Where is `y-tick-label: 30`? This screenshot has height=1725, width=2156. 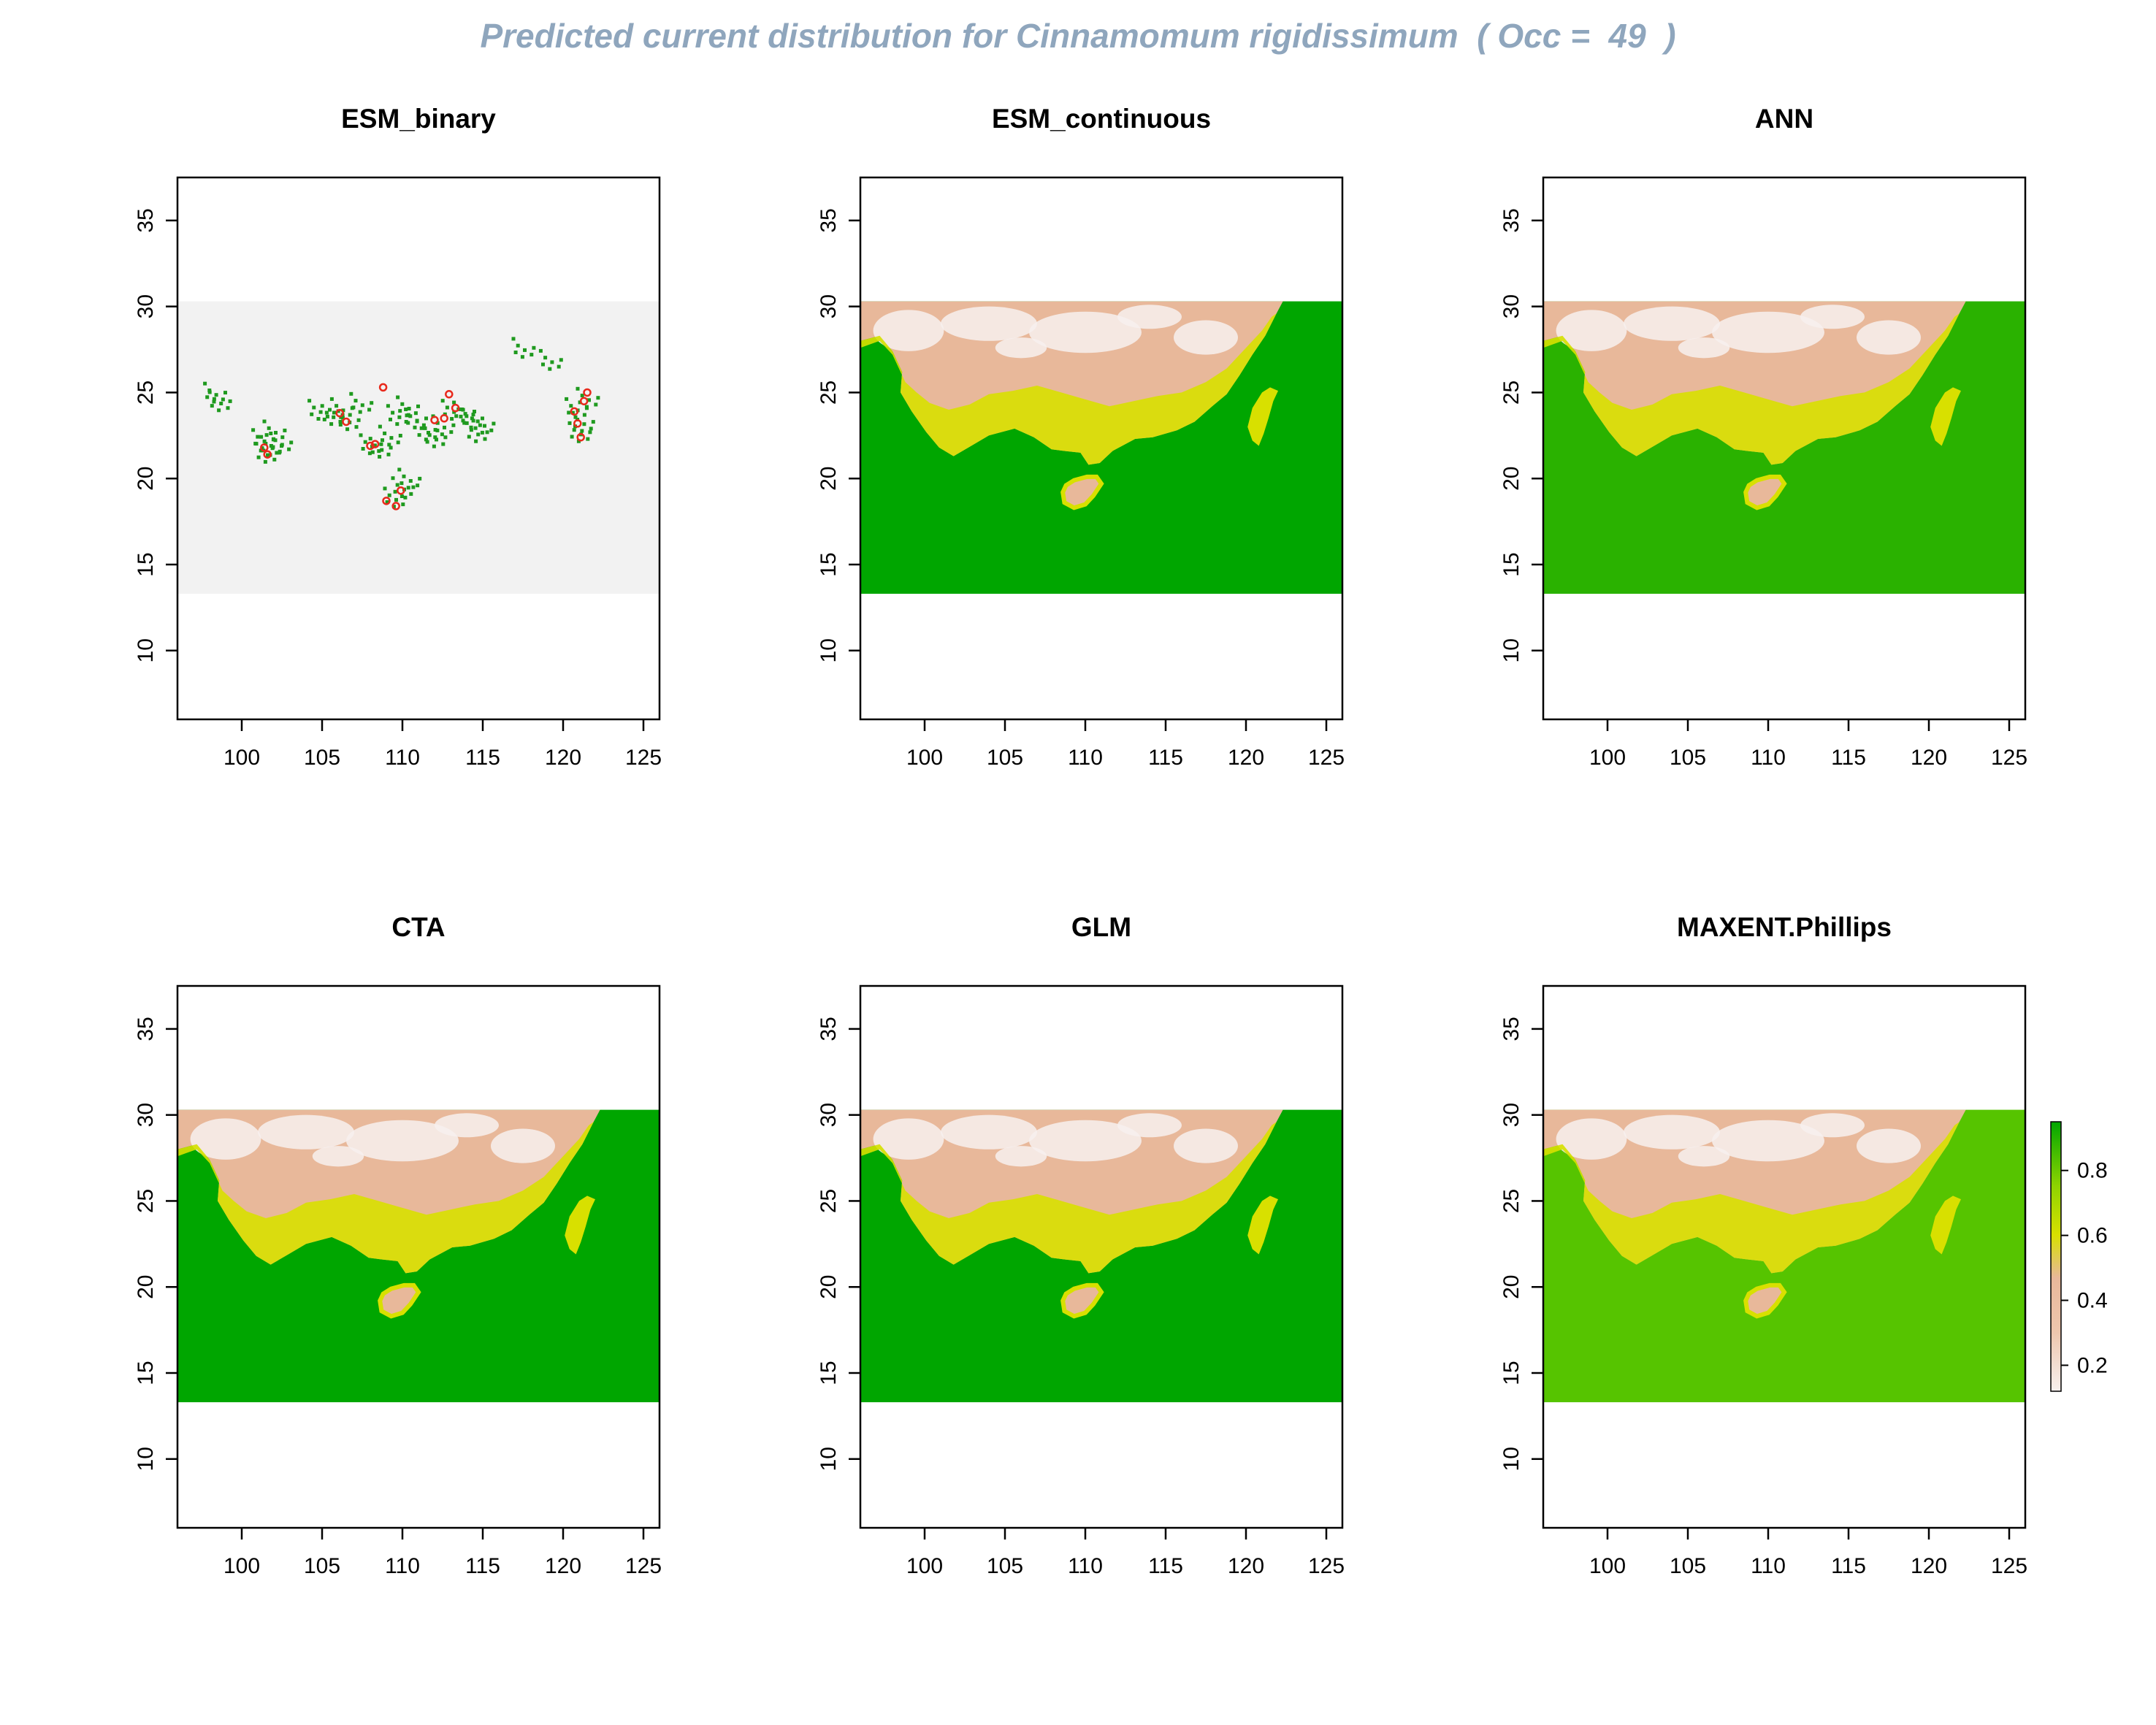 y-tick-label: 30 is located at coordinates (1512, 306).